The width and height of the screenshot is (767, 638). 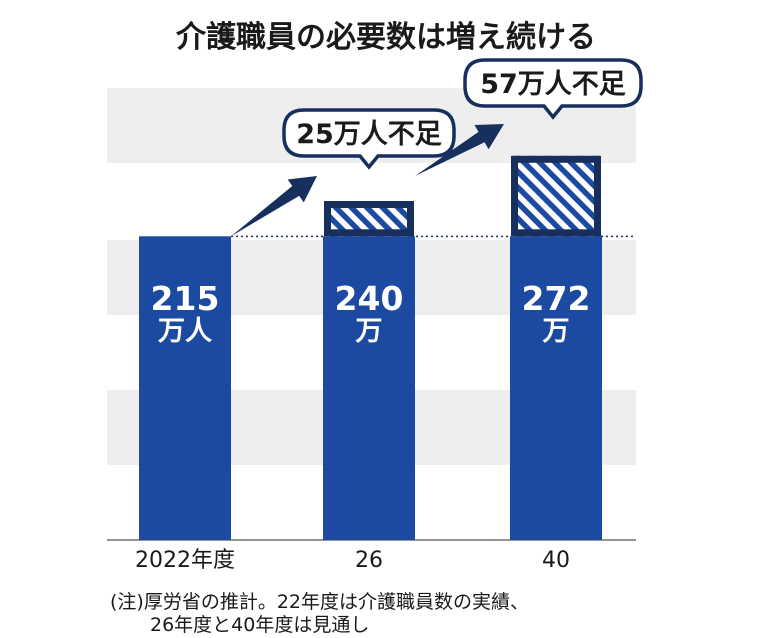 What do you see at coordinates (556, 298) in the screenshot?
I see `bar-value-label: 272` at bounding box center [556, 298].